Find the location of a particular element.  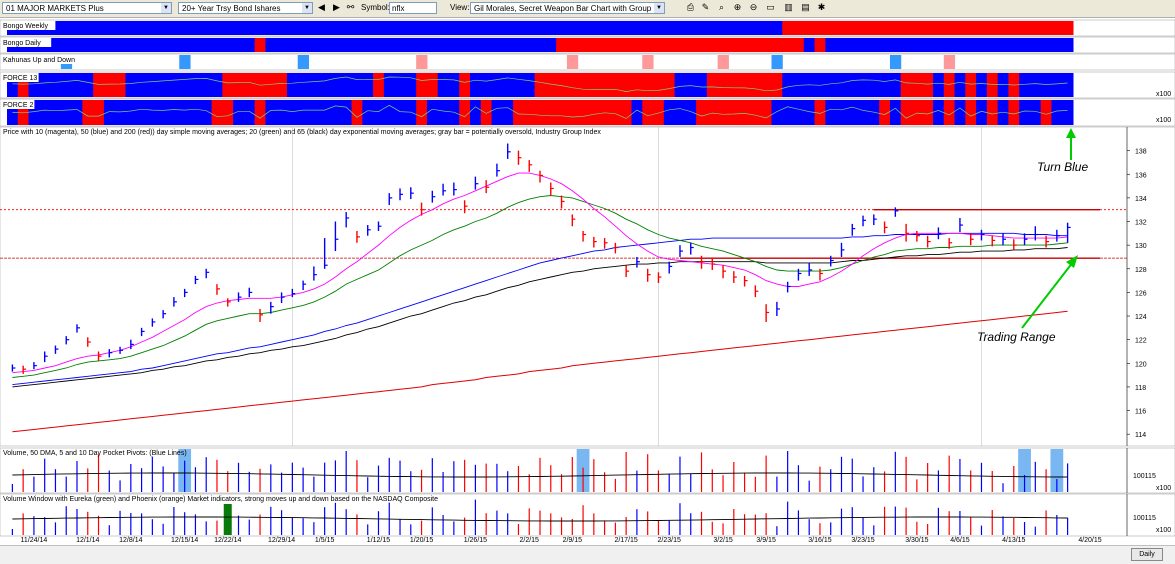

x-tick-label: 1/5/15 is located at coordinates (325, 540).